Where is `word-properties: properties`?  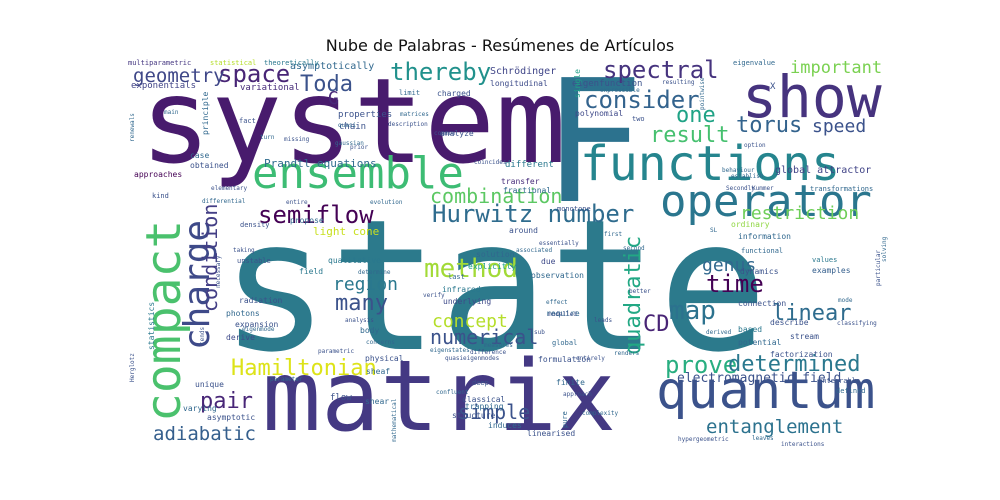 word-properties: properties is located at coordinates (365, 115).